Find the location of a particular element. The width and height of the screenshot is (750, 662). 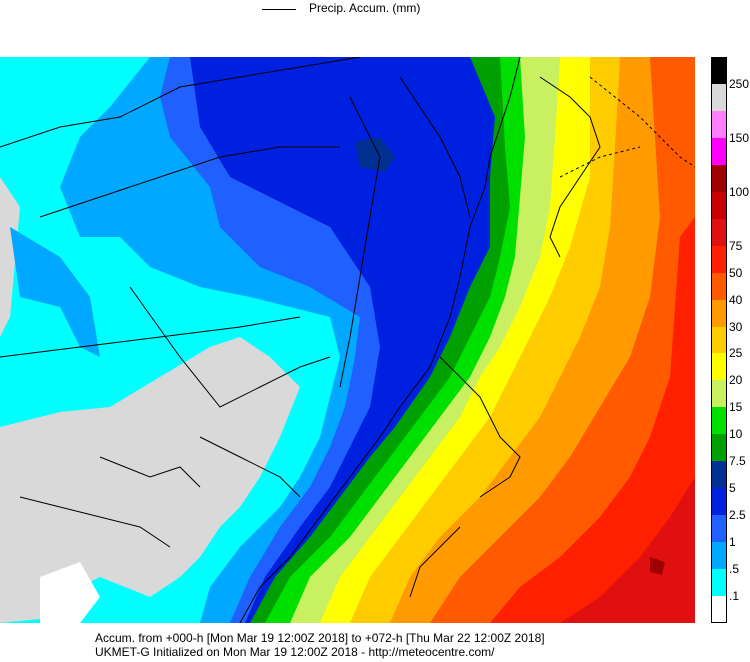

colorbar-tick-label: 5 is located at coordinates (732, 488).